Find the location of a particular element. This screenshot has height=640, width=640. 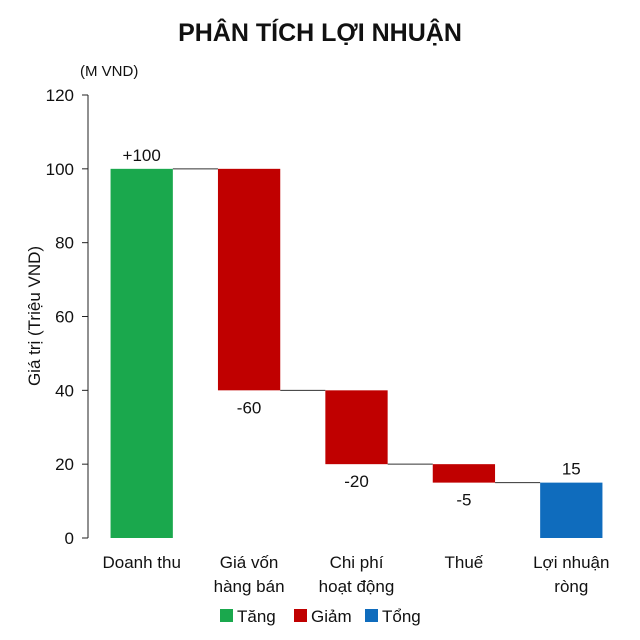

category-label-5: Lợi nhuận is located at coordinates (571, 562).